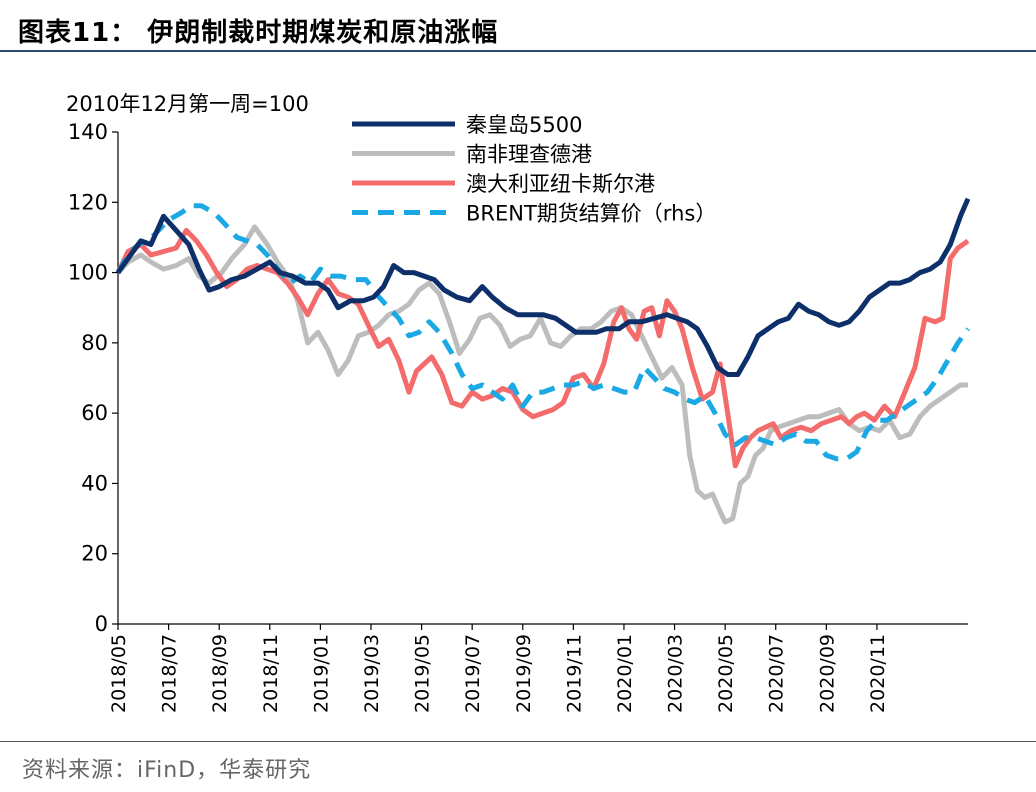 The width and height of the screenshot is (1036, 792). I want to click on y-tick-label: 120, so click(88, 202).